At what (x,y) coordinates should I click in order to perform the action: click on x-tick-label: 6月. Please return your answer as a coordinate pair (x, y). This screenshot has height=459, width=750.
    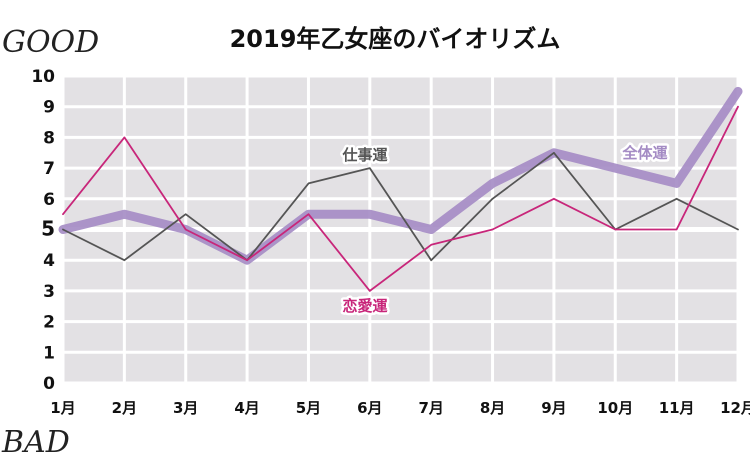
    Looking at the image, I should click on (369, 408).